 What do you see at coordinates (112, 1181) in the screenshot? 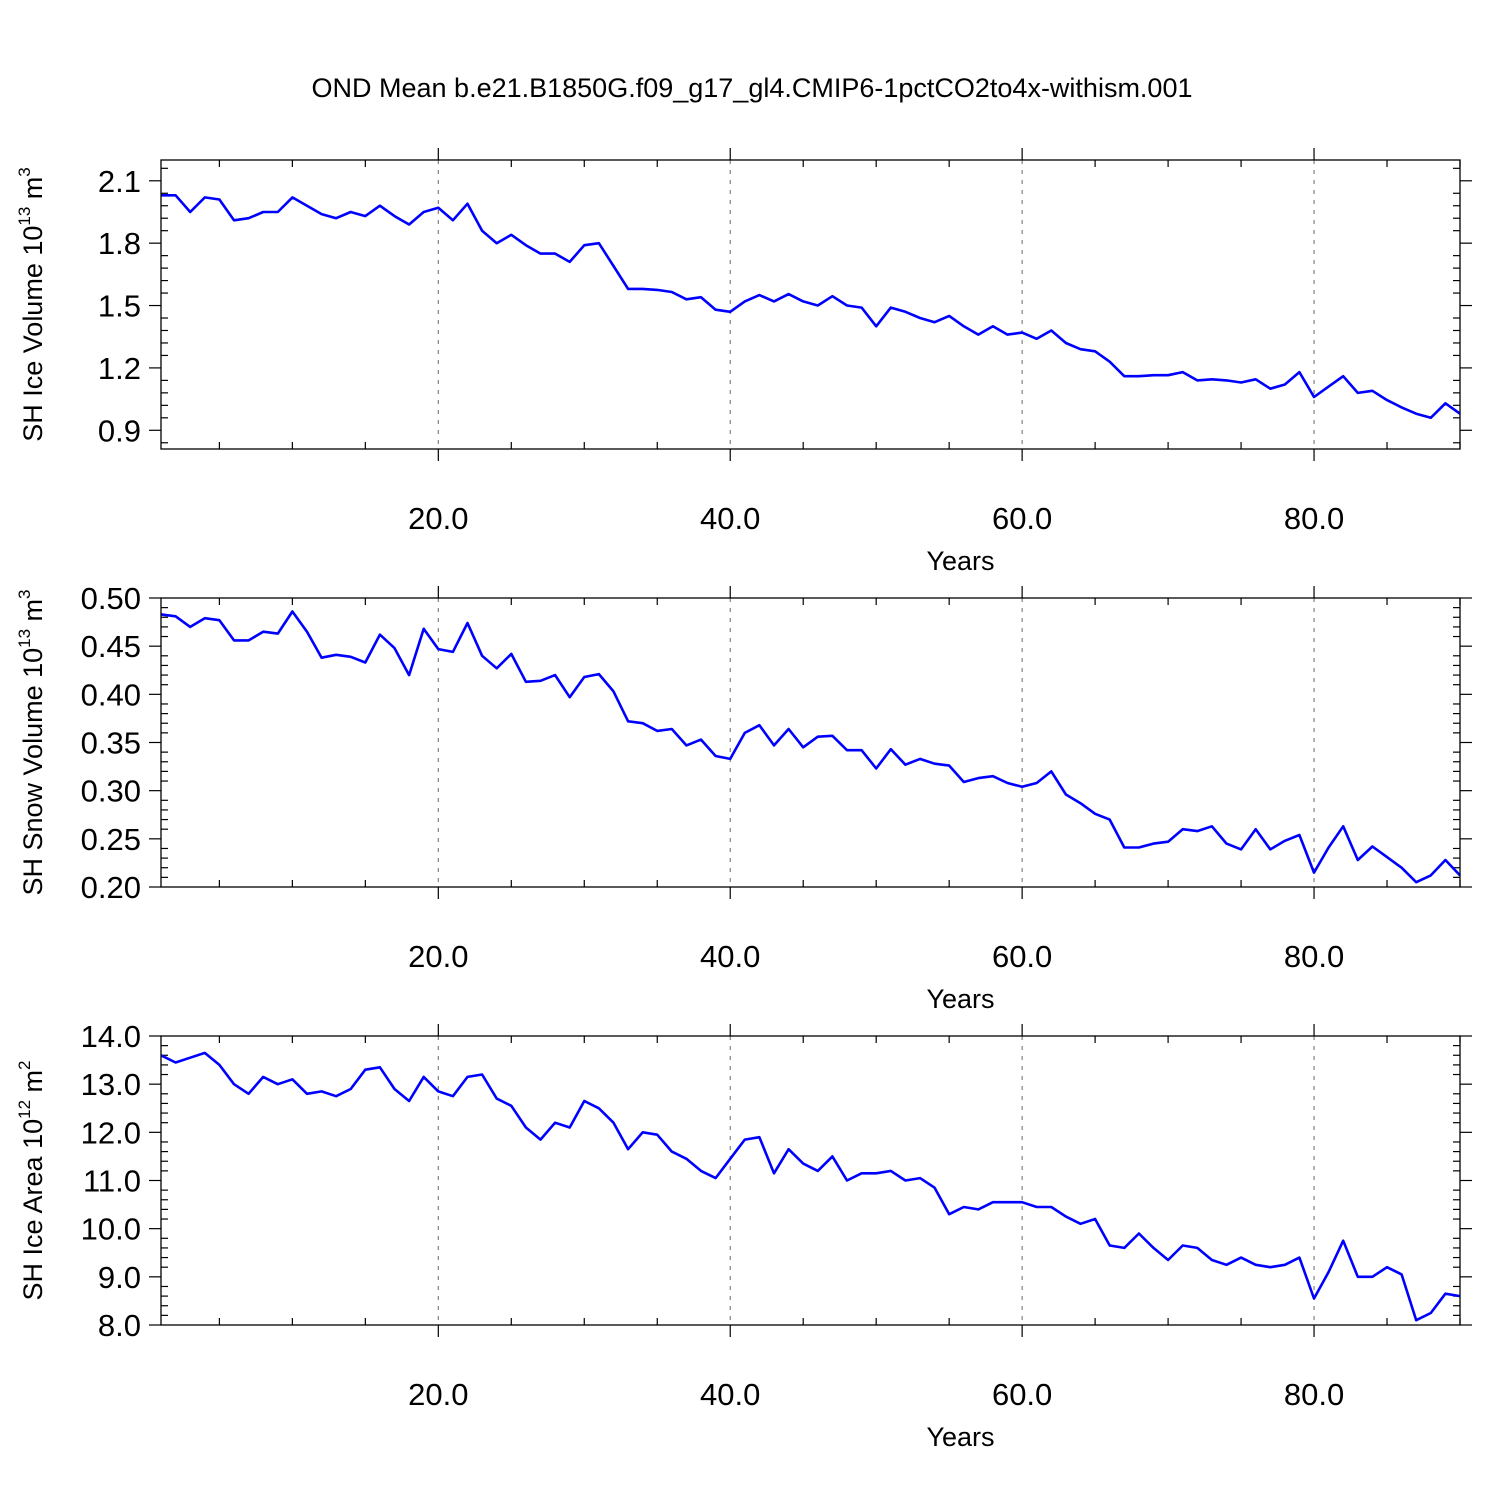
I see `y-tick-label: 11.0` at bounding box center [112, 1181].